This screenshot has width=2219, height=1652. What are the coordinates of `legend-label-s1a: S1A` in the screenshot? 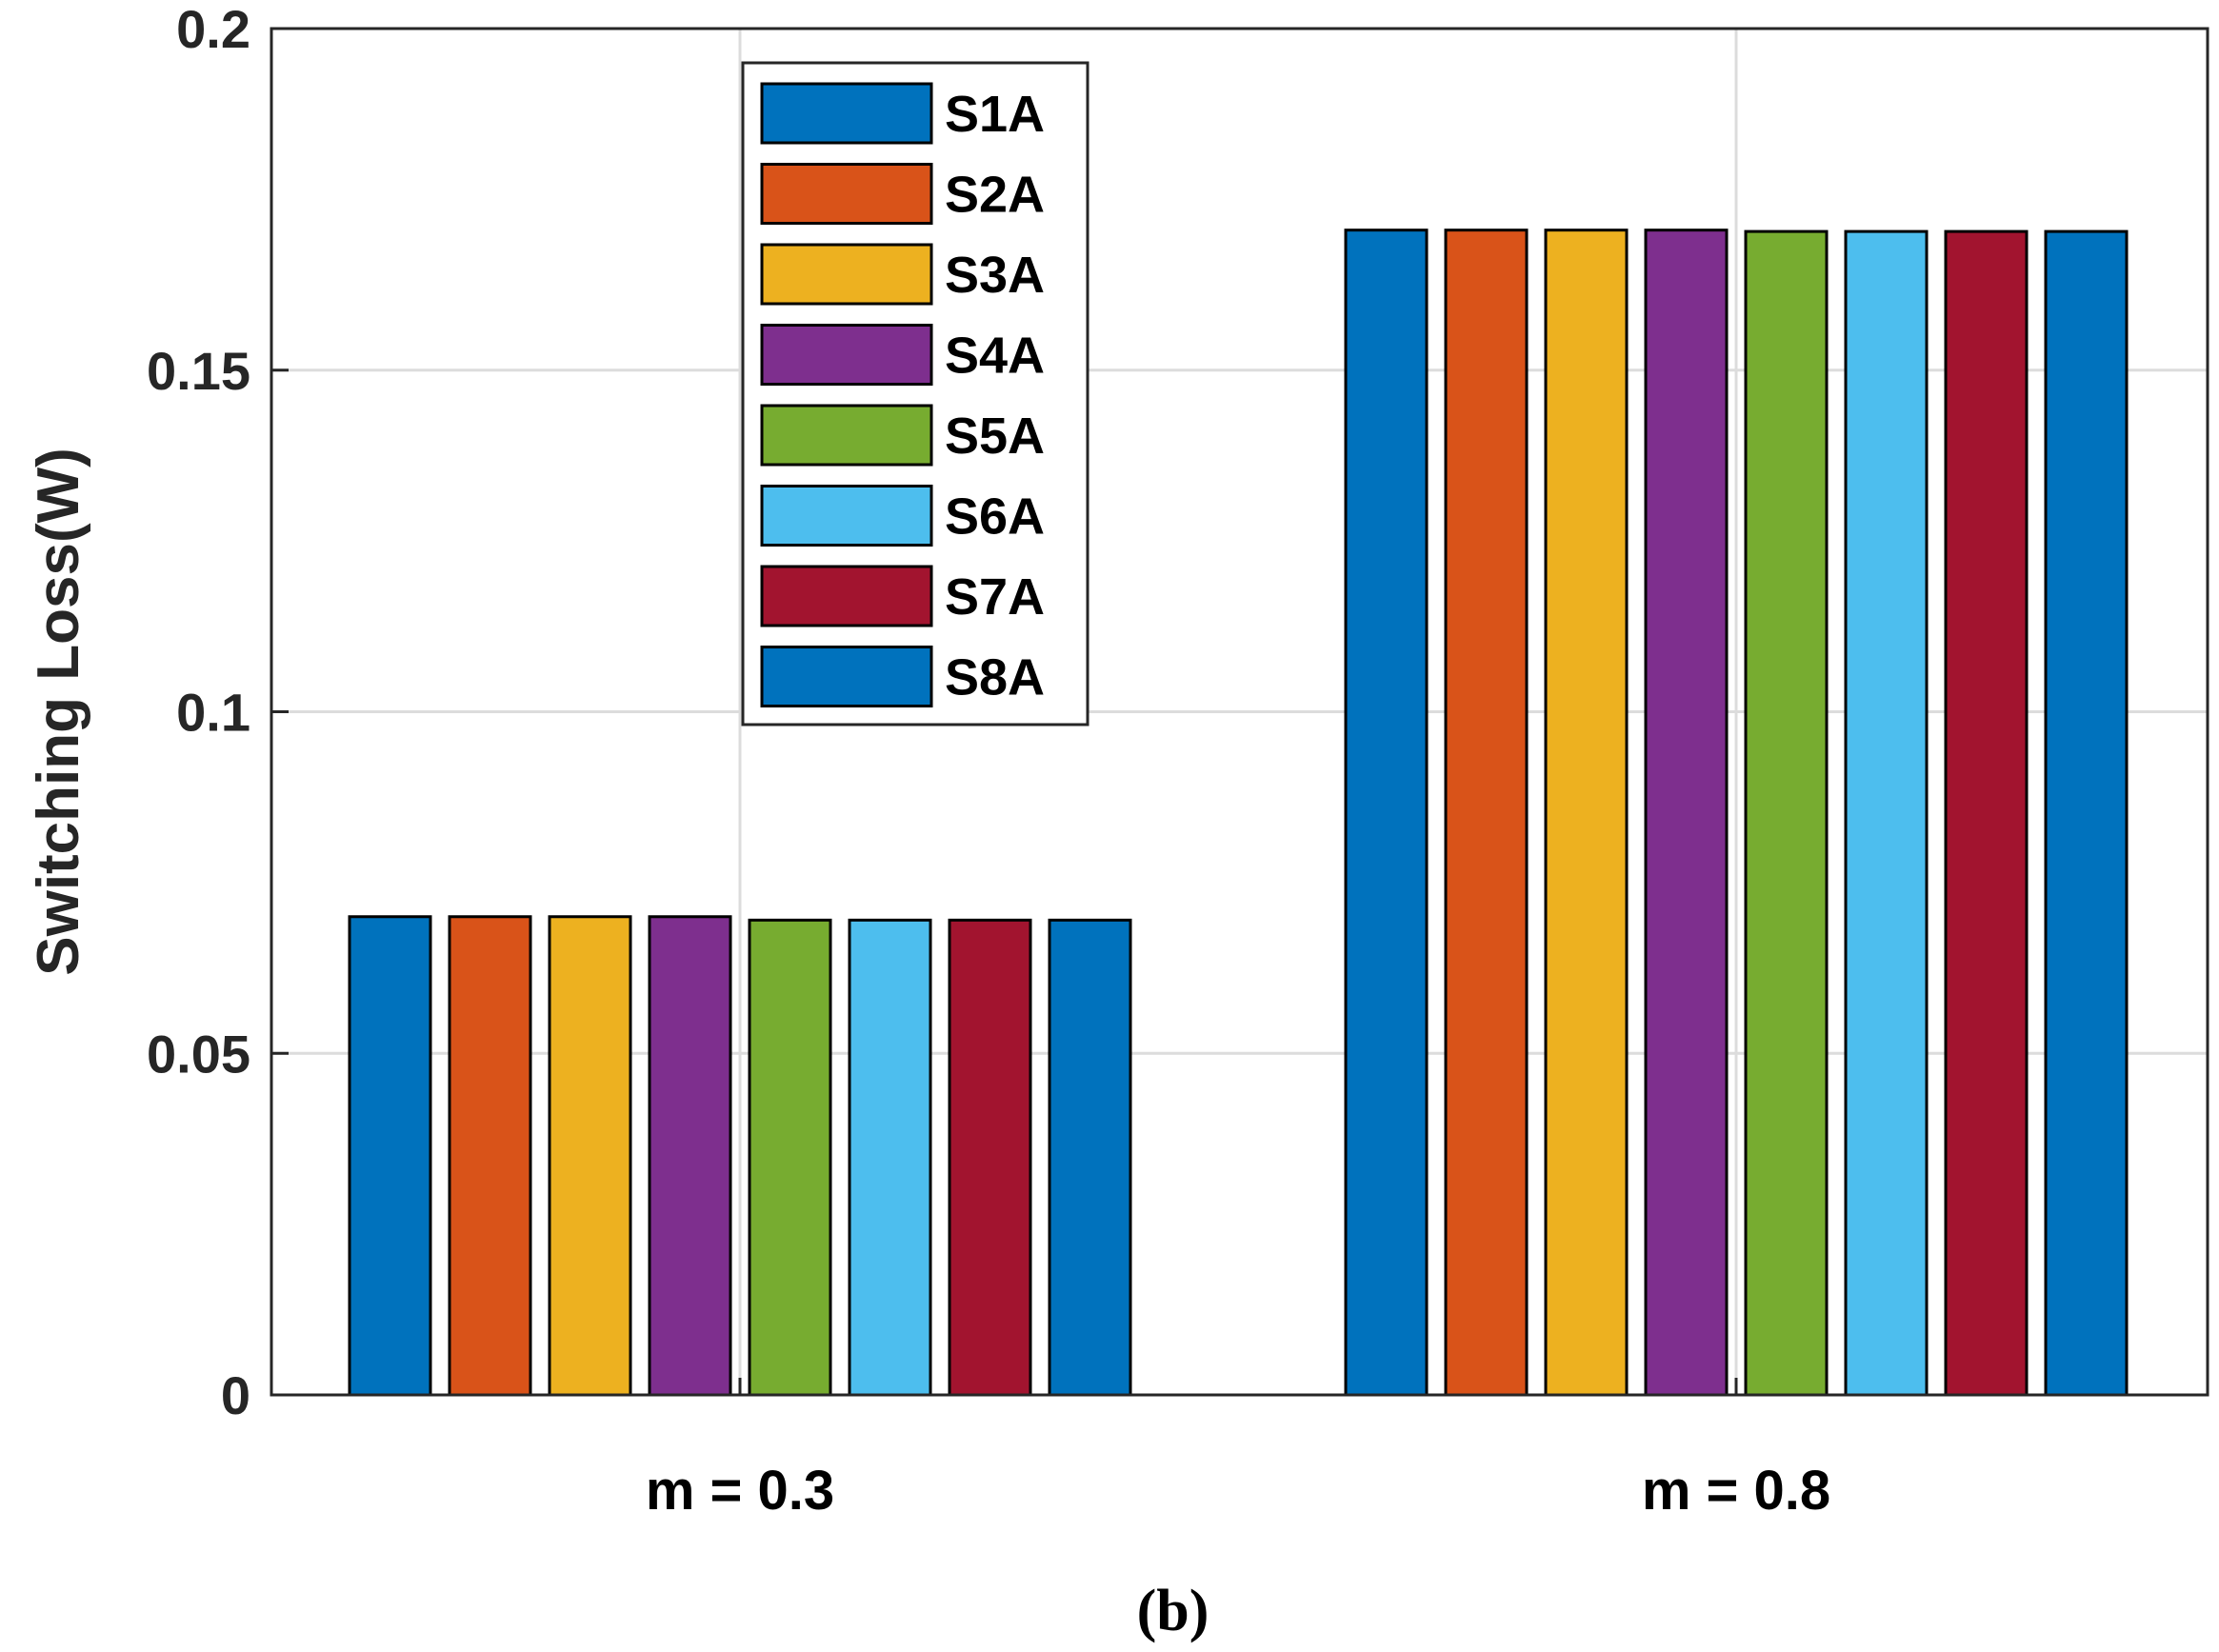 It's located at (995, 115).